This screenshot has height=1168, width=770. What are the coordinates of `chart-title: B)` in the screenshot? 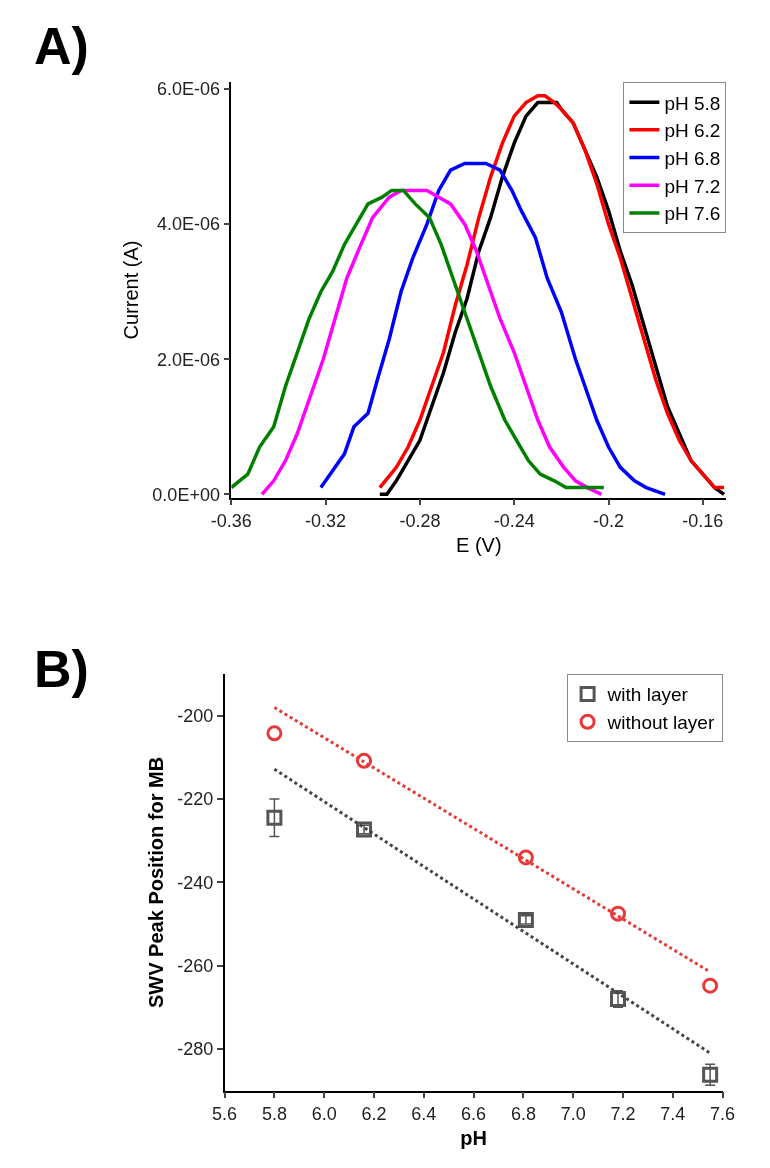 It's located at (61, 669).